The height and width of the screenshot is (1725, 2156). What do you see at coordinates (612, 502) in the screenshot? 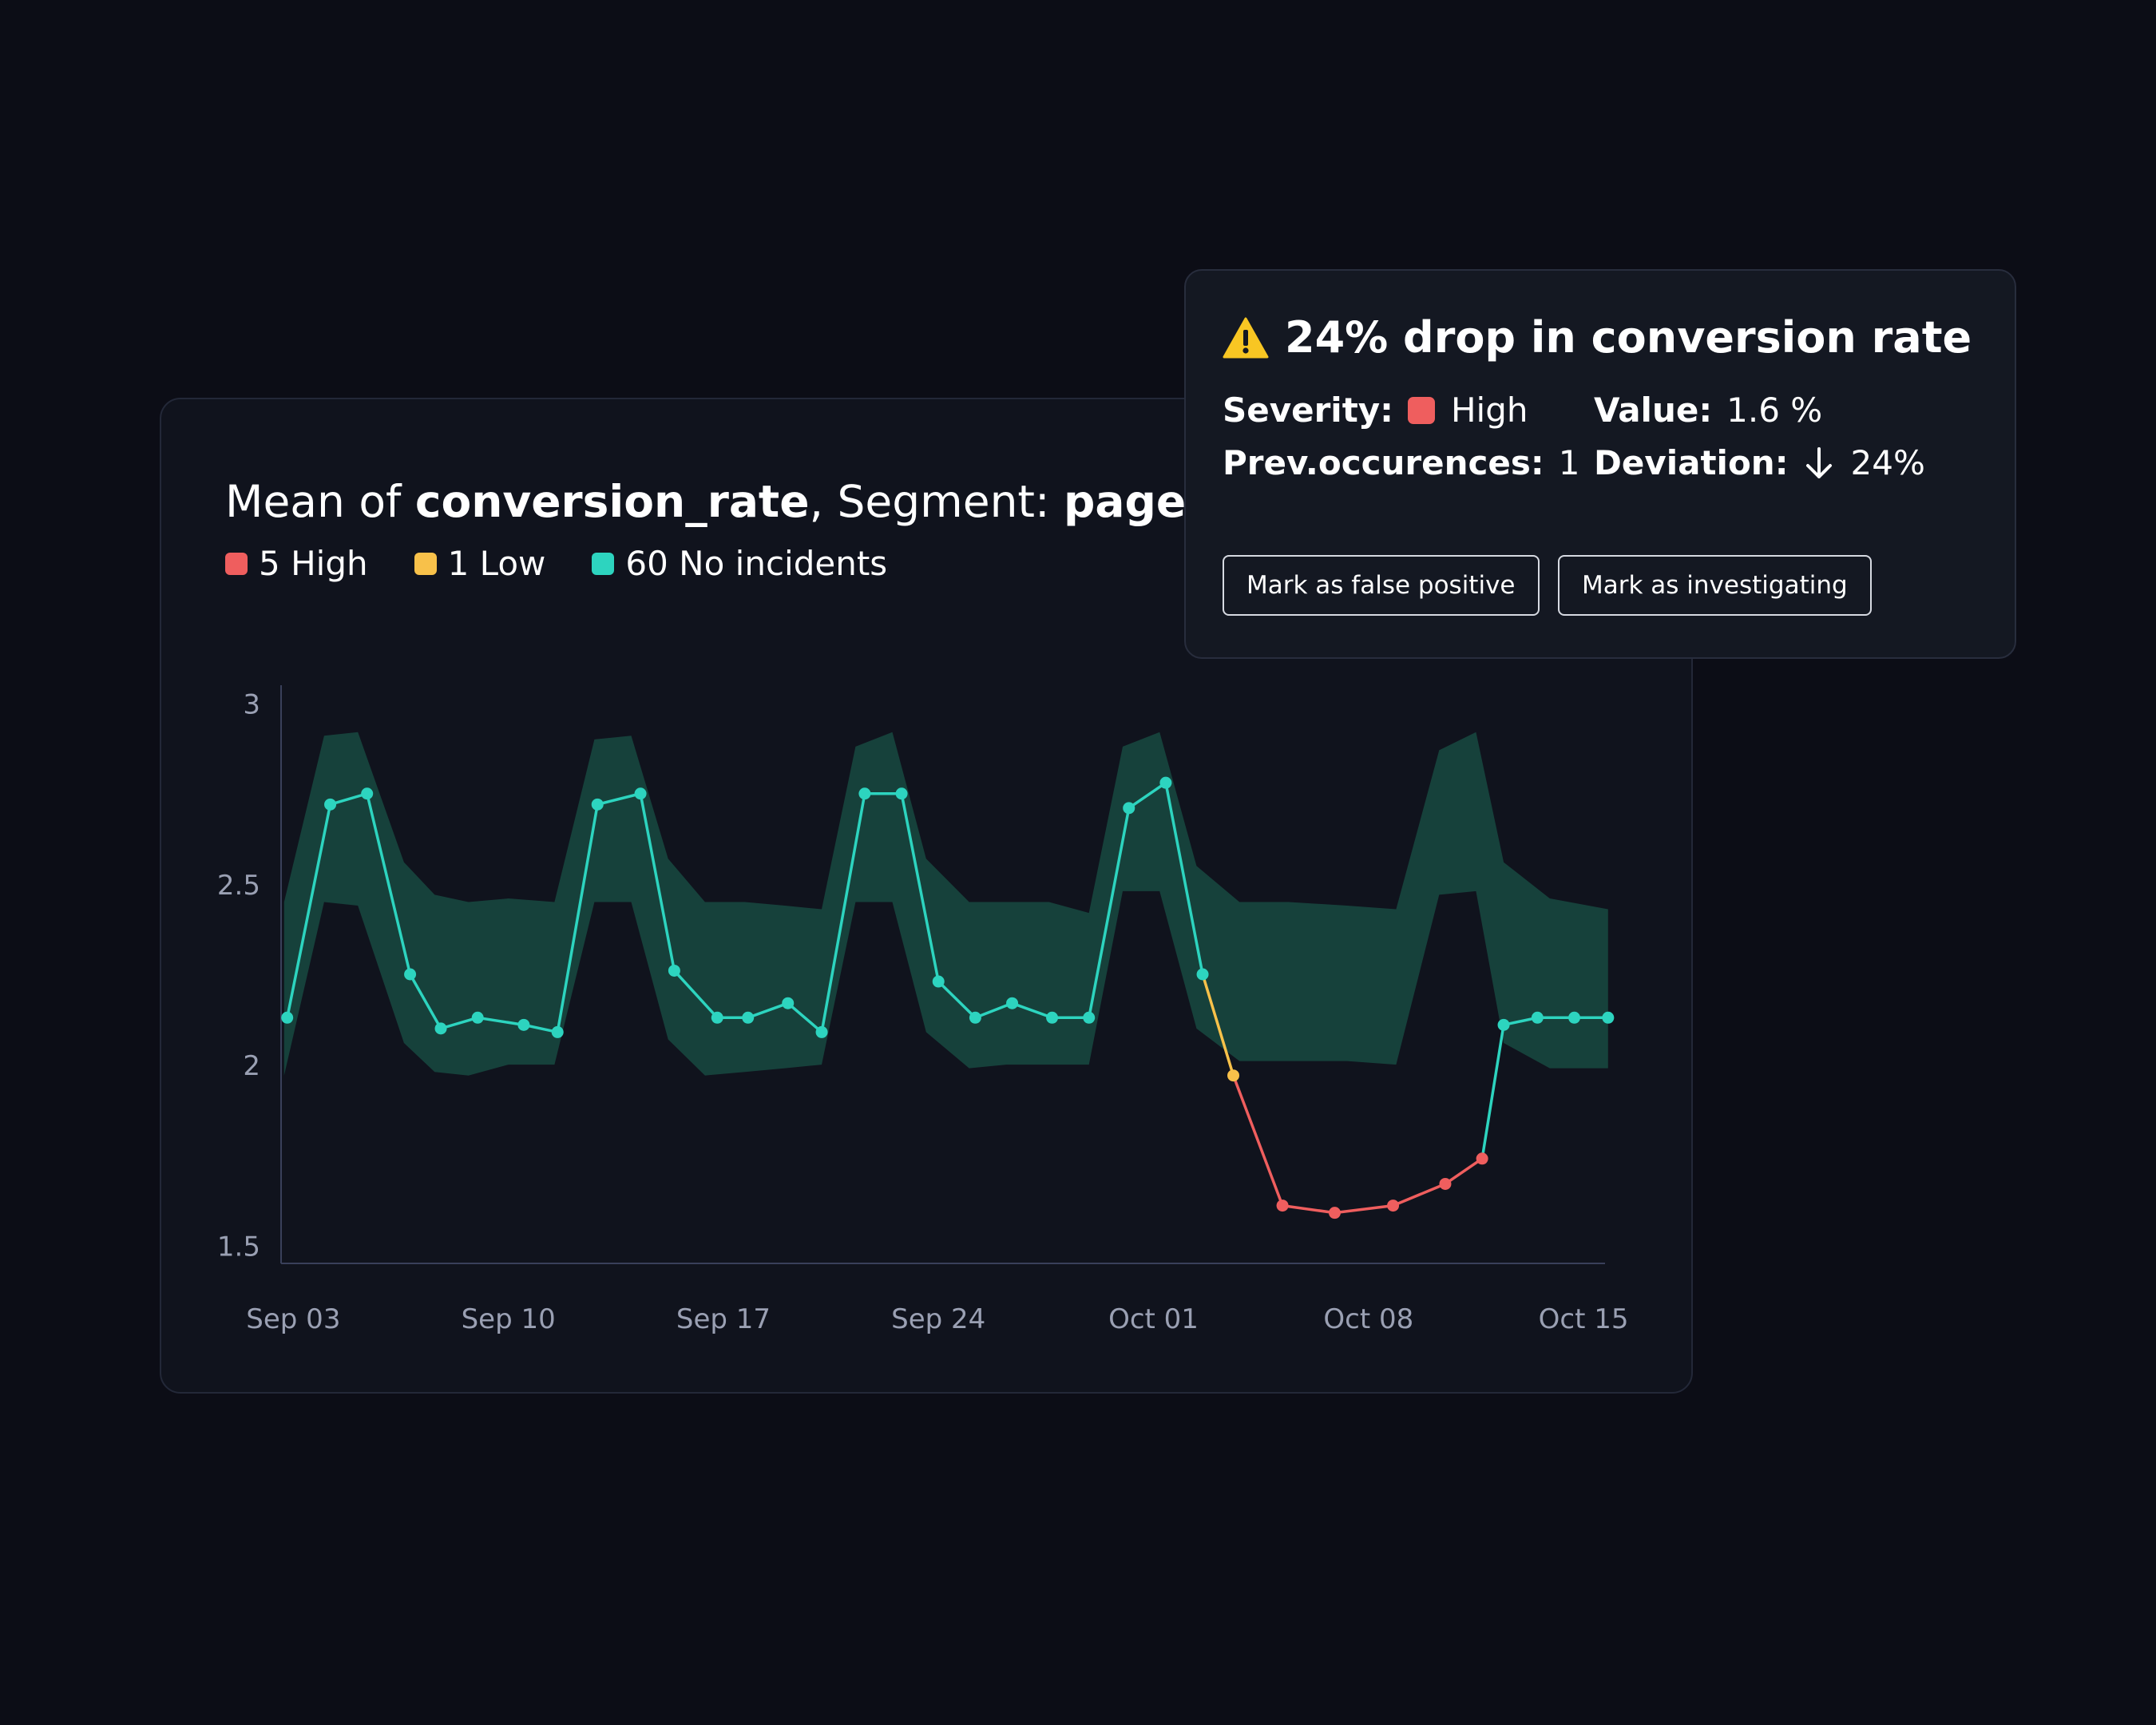
I see `chart-title-metric: conversion_rate` at bounding box center [612, 502].